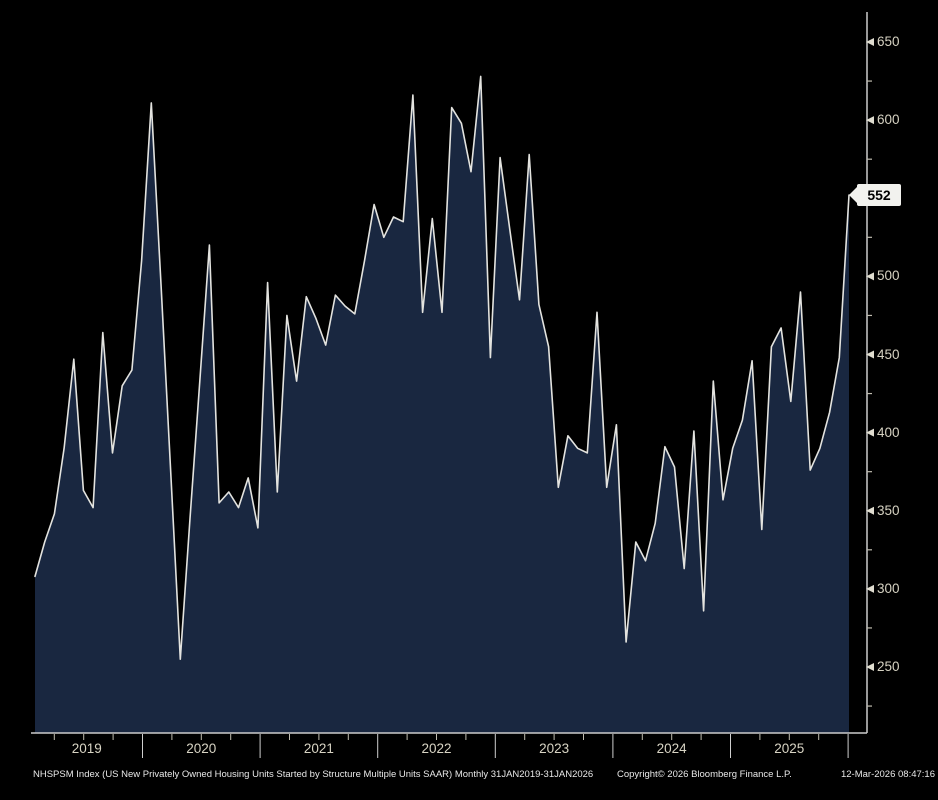 This screenshot has width=938, height=800. What do you see at coordinates (887, 774) in the screenshot?
I see `timestamp-text: 12-Mar-2026 08:47:16` at bounding box center [887, 774].